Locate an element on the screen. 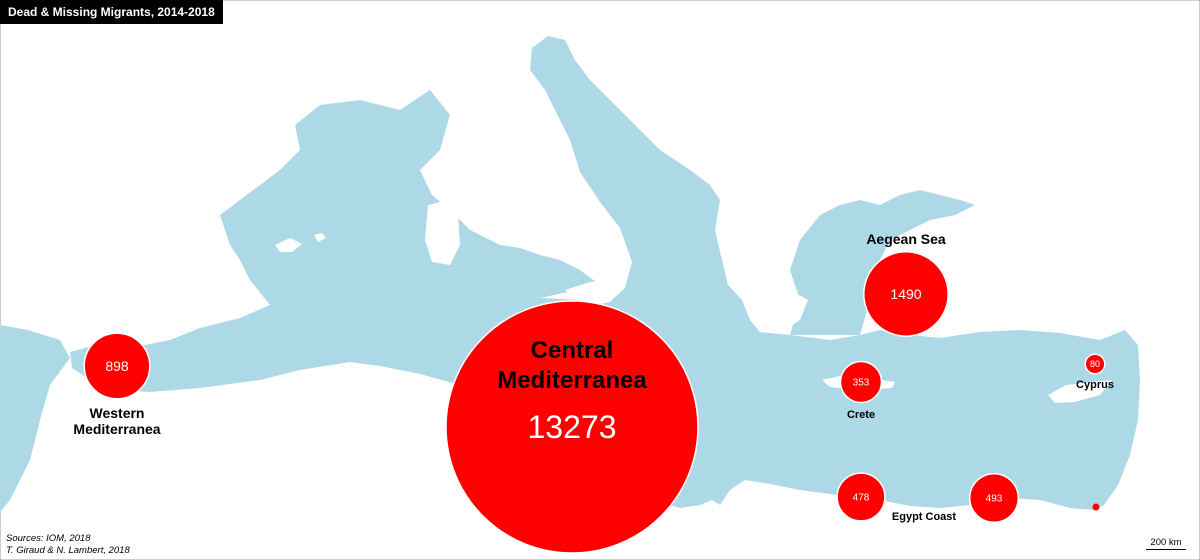  value-cyprus: 80 is located at coordinates (1095, 364).